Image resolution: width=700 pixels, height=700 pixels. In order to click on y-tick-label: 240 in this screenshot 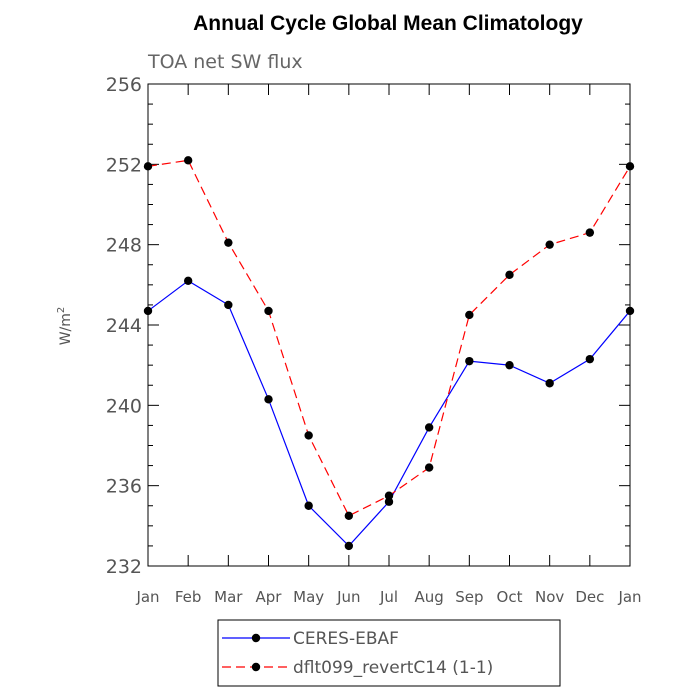, I will do `click(124, 406)`.